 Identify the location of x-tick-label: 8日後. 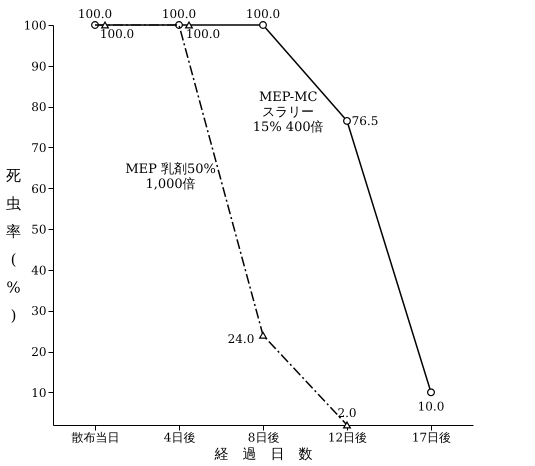
(264, 437).